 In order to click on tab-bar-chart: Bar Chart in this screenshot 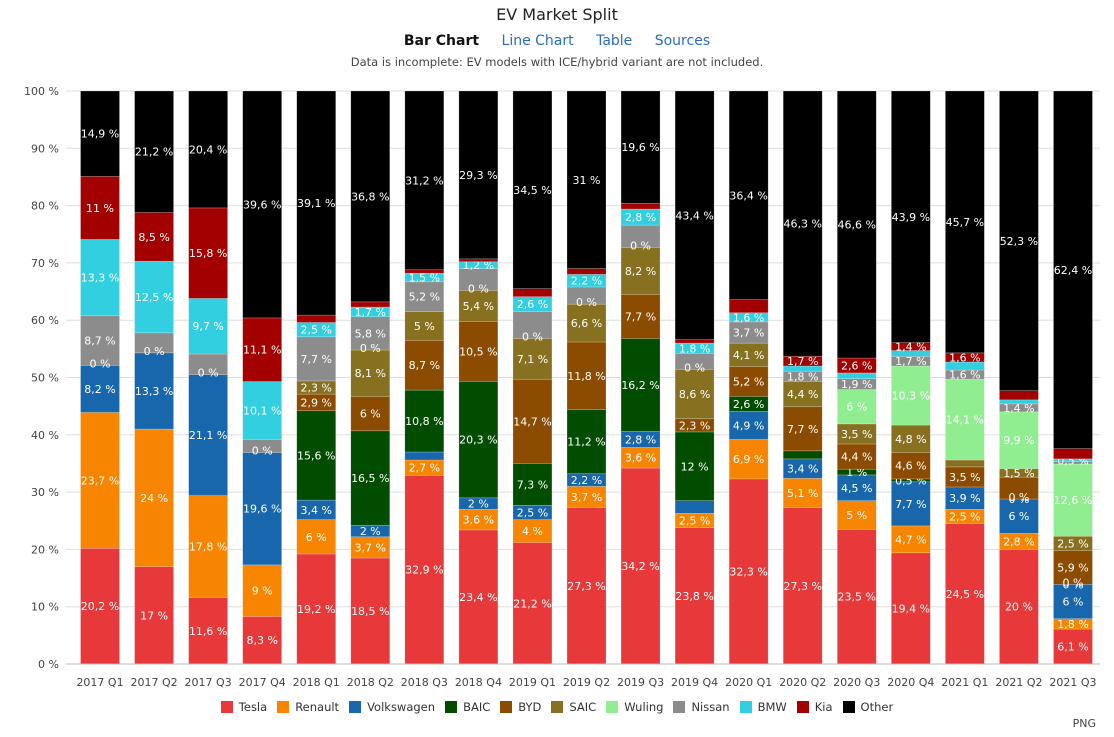, I will do `click(441, 41)`.